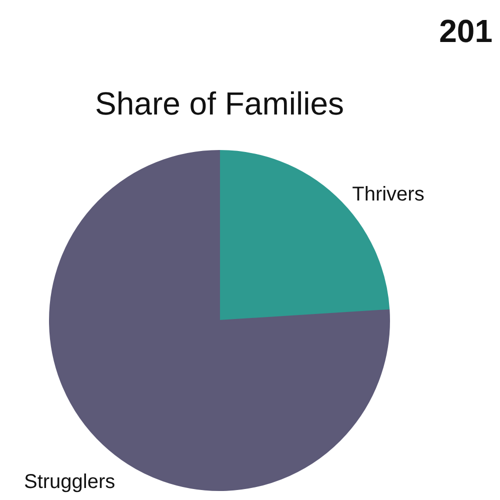 Image resolution: width=500 pixels, height=500 pixels. What do you see at coordinates (465, 31) in the screenshot?
I see `text: 201` at bounding box center [465, 31].